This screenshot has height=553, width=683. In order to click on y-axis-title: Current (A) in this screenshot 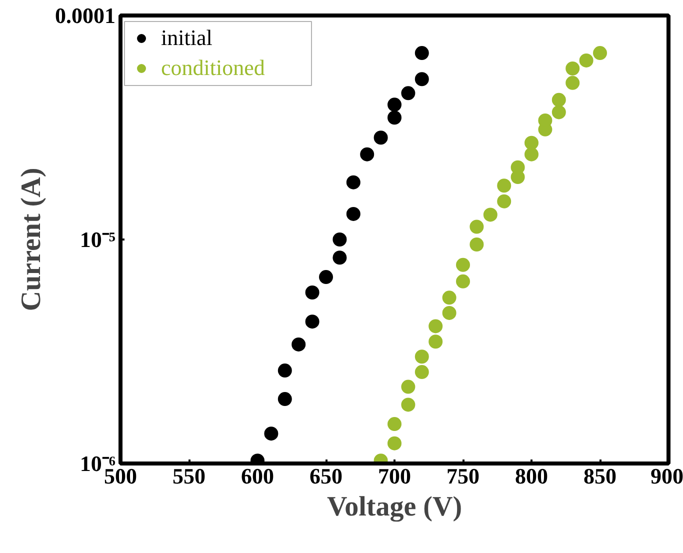, I will do `click(31, 240)`.